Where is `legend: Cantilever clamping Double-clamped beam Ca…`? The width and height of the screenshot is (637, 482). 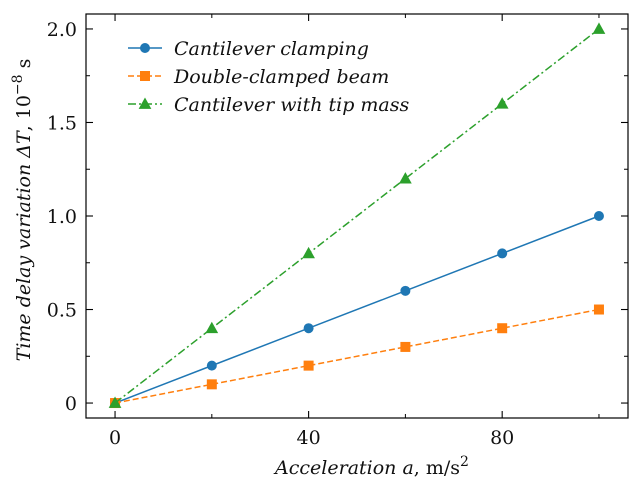 legend: Cantilever clamping Double-clamped beam Ca… is located at coordinates (268, 77).